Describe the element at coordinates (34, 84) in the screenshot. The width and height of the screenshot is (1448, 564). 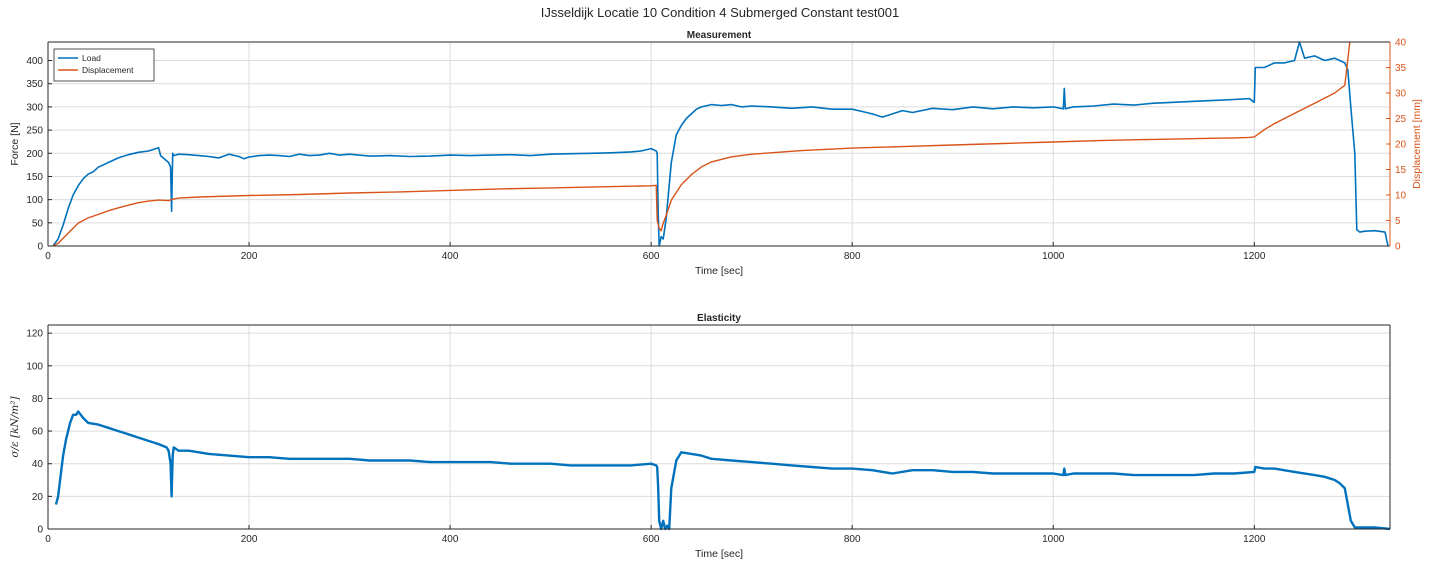
I see `measurement-y-tick-label: 350` at that location.